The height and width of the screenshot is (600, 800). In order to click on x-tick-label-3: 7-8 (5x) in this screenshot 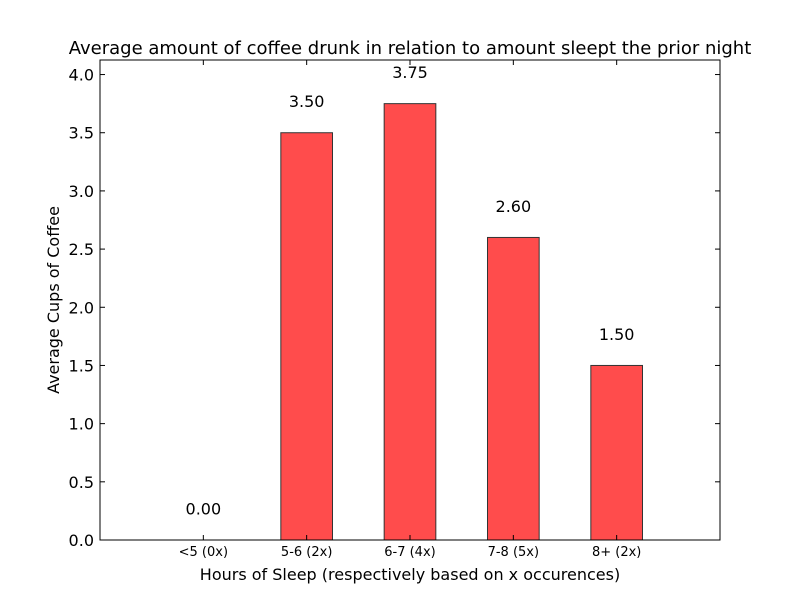, I will do `click(513, 552)`.